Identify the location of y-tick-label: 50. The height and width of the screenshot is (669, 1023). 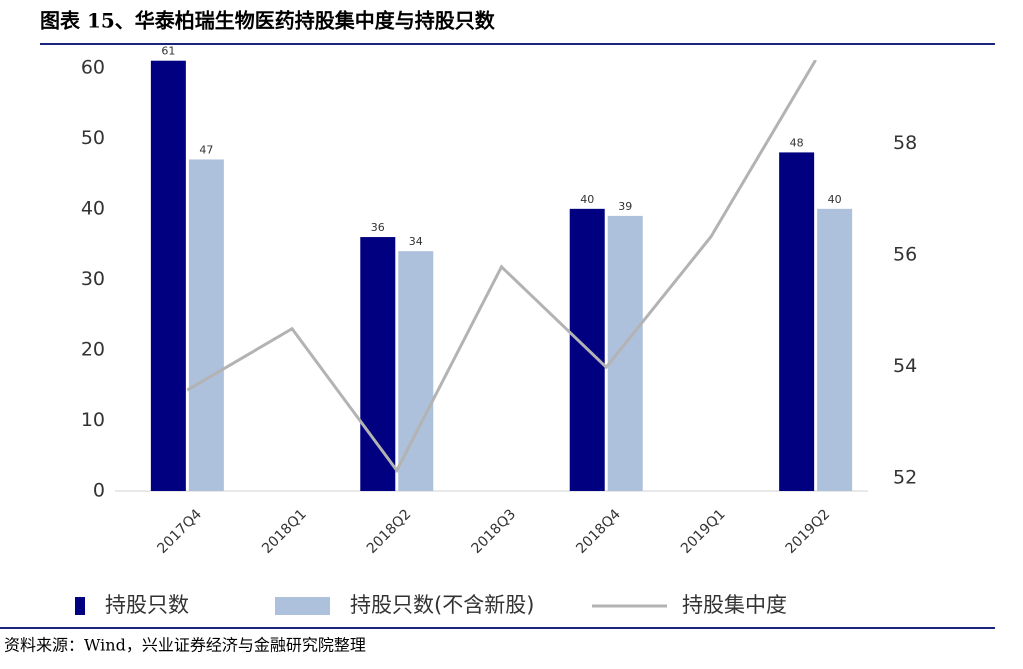
(93, 138).